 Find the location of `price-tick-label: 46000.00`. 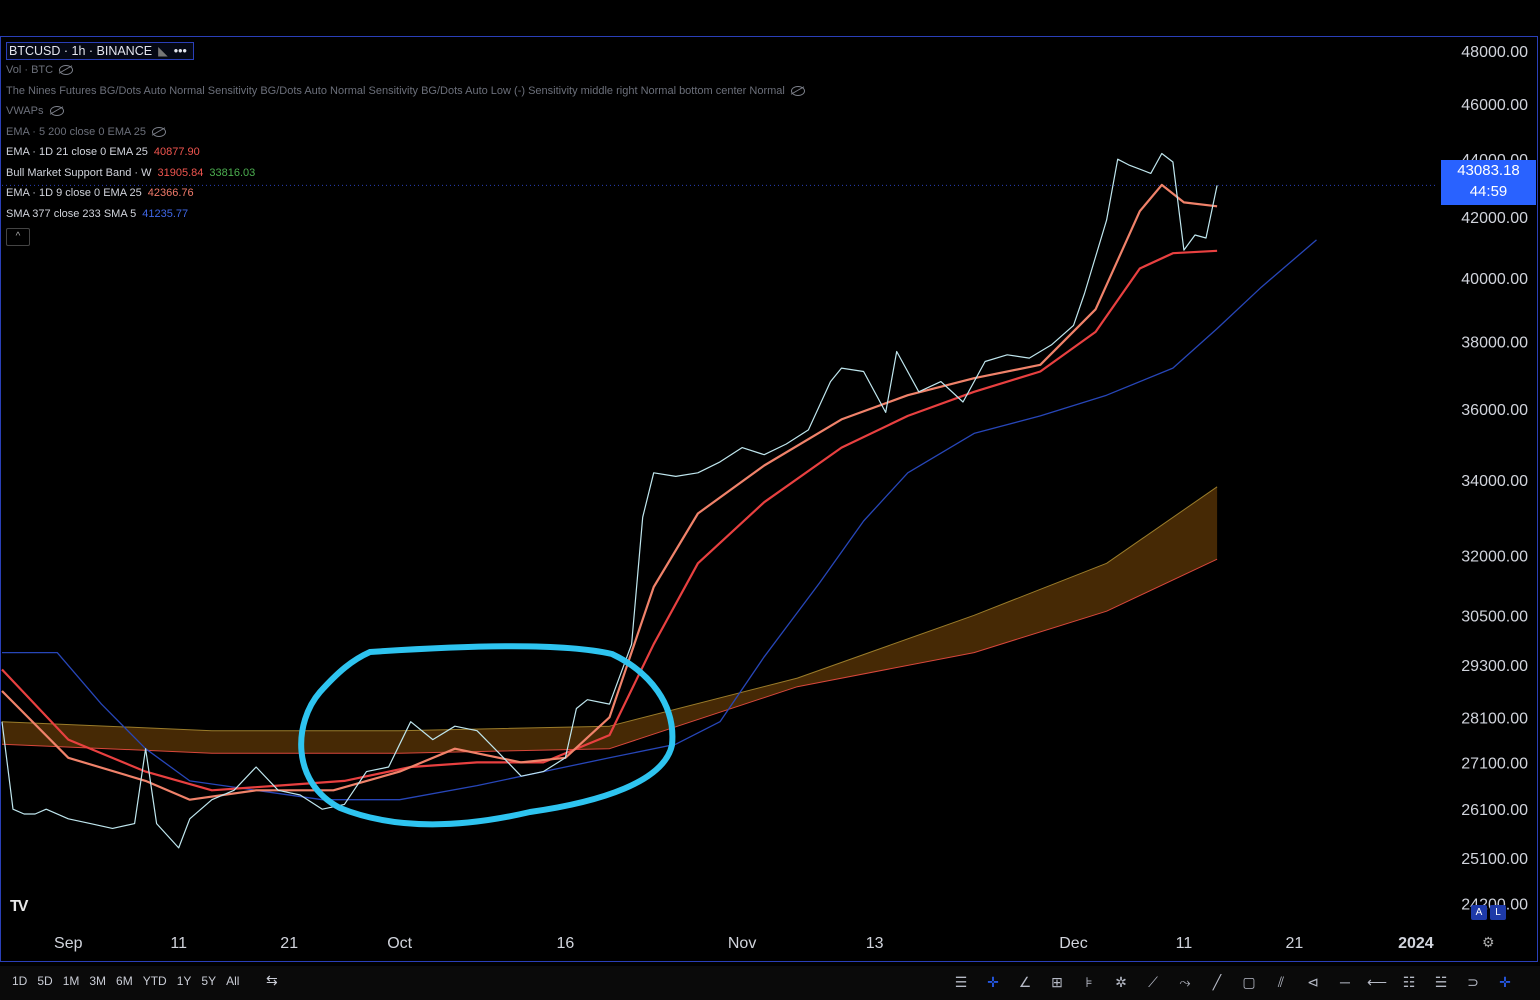

price-tick-label: 46000.00 is located at coordinates (1494, 105).